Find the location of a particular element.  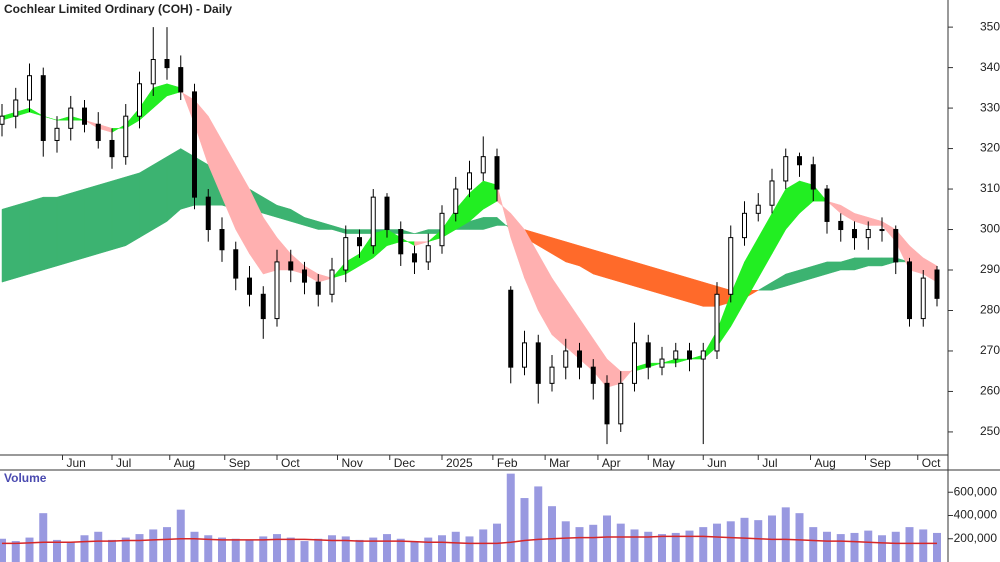

x-tick-label: Jul is located at coordinates (123, 463).